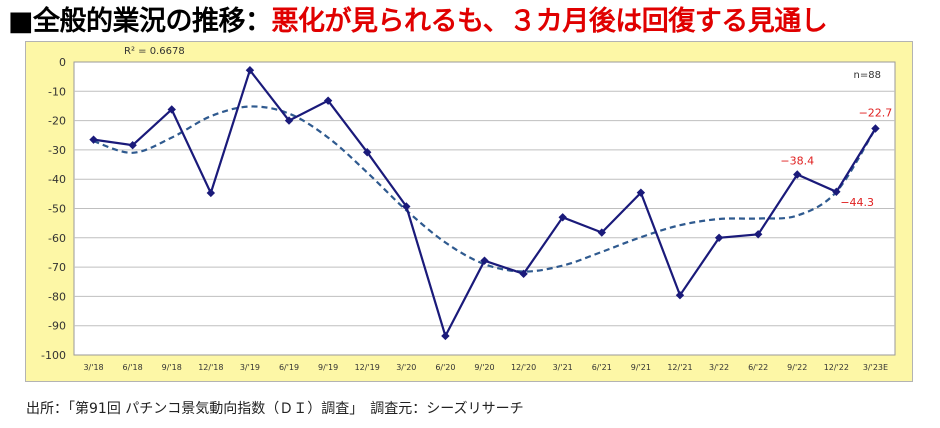  Describe the element at coordinates (133, 367) in the screenshot. I see `x-tick-label: 6/'18` at that location.